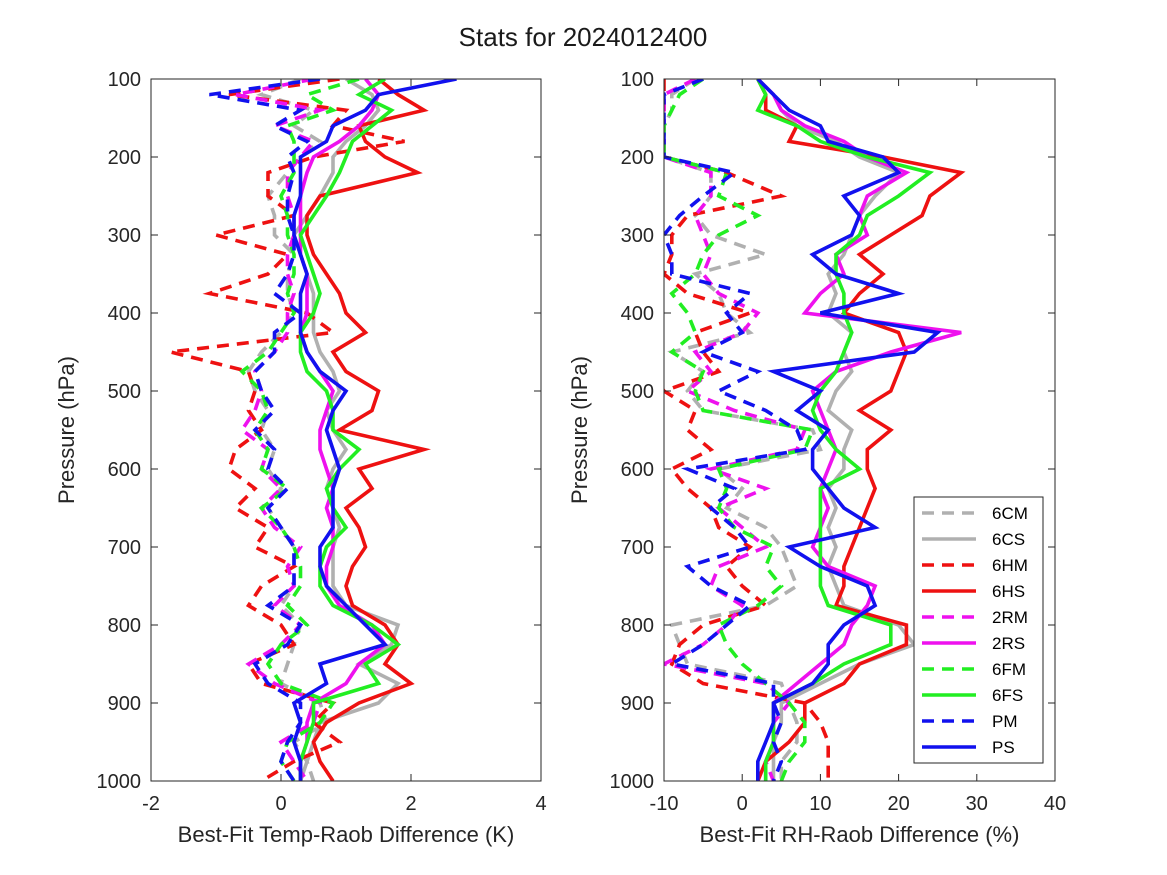 The width and height of the screenshot is (1167, 875). I want to click on temp-series-pm, so click(265, 430).